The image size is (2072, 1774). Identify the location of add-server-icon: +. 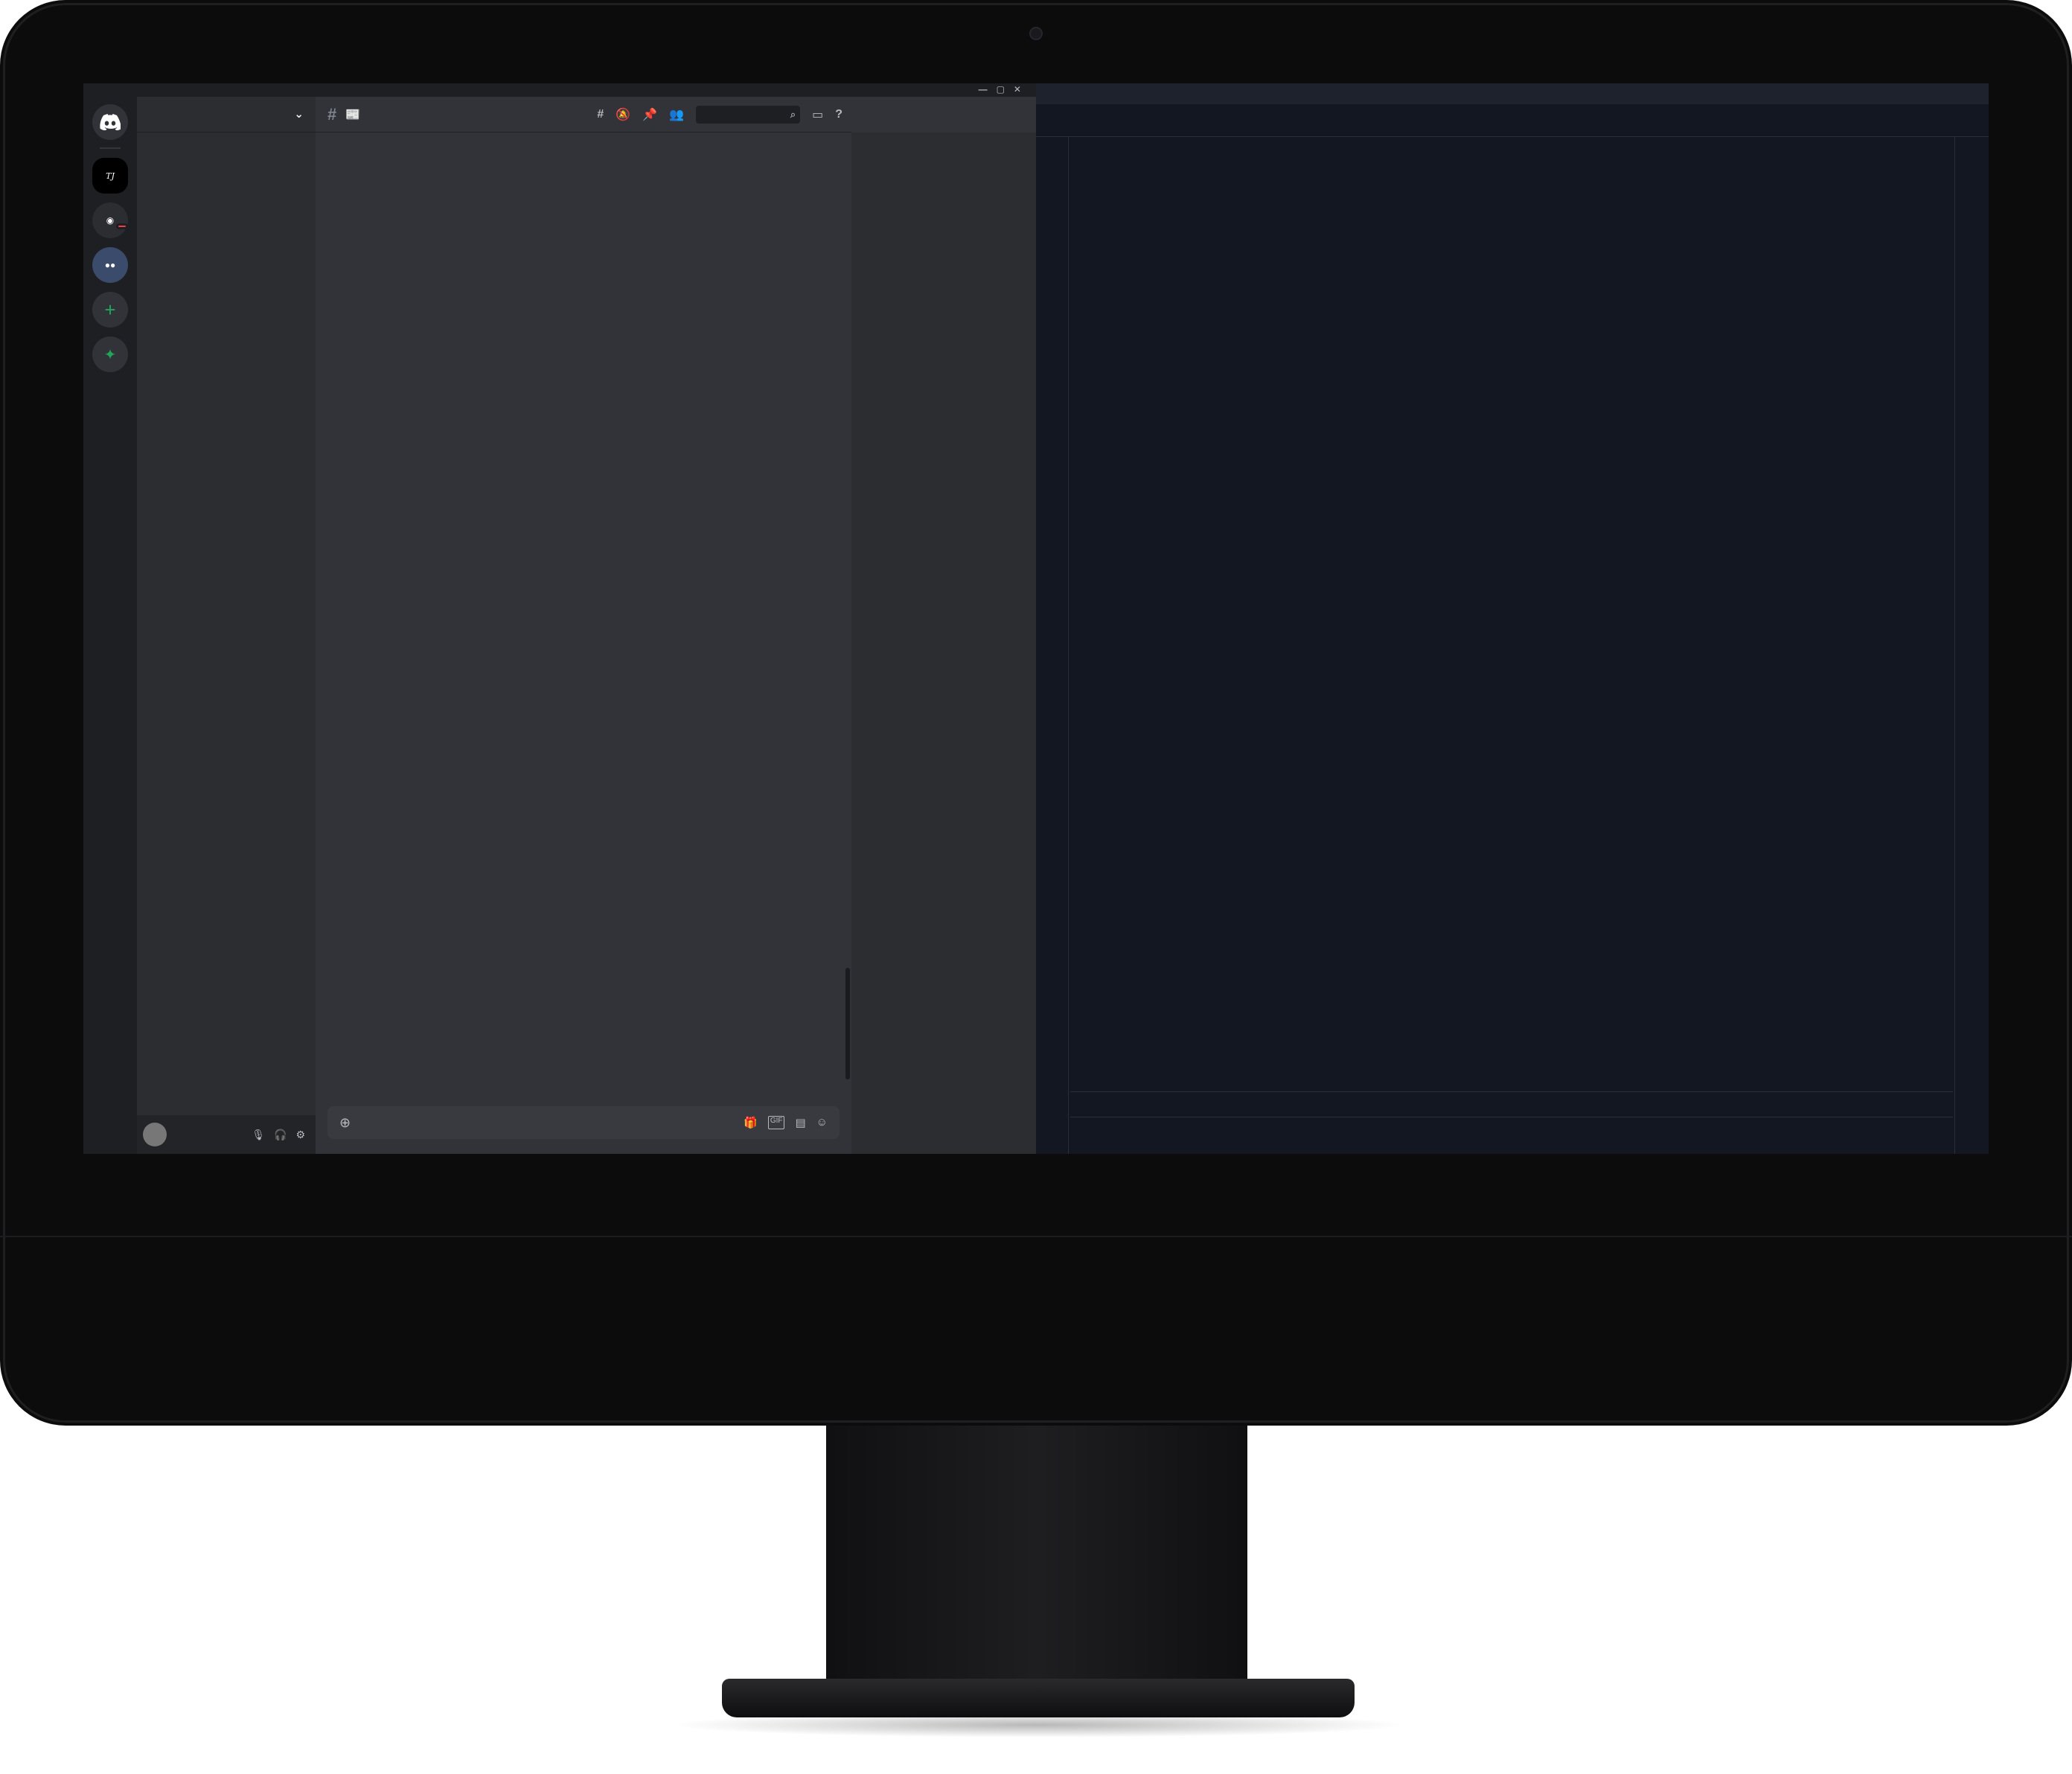
(110, 310).